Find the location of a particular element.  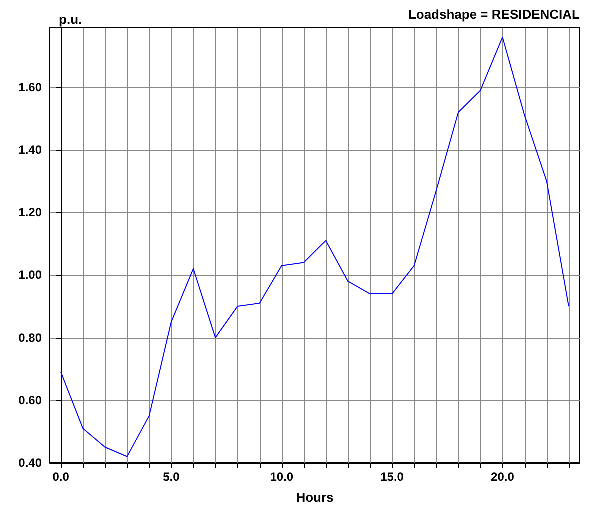

y-tick-label: 1.40 is located at coordinates (30, 150).